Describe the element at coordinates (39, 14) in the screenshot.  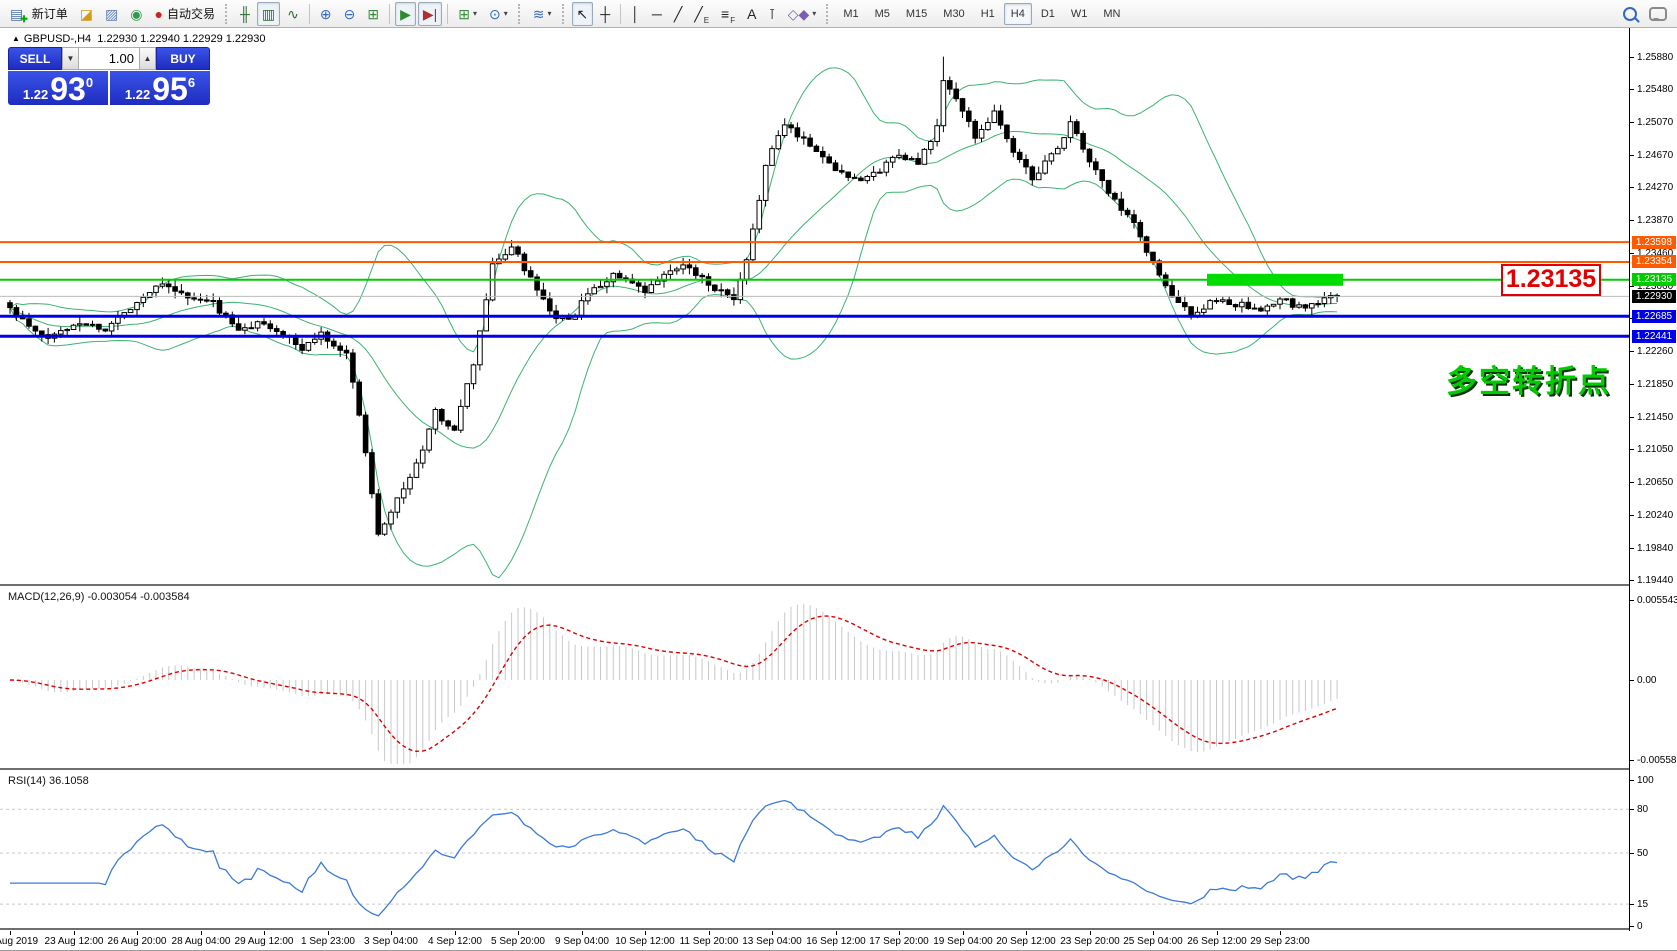
I see `new-order-button: ▤ ✚ 新订单` at that location.